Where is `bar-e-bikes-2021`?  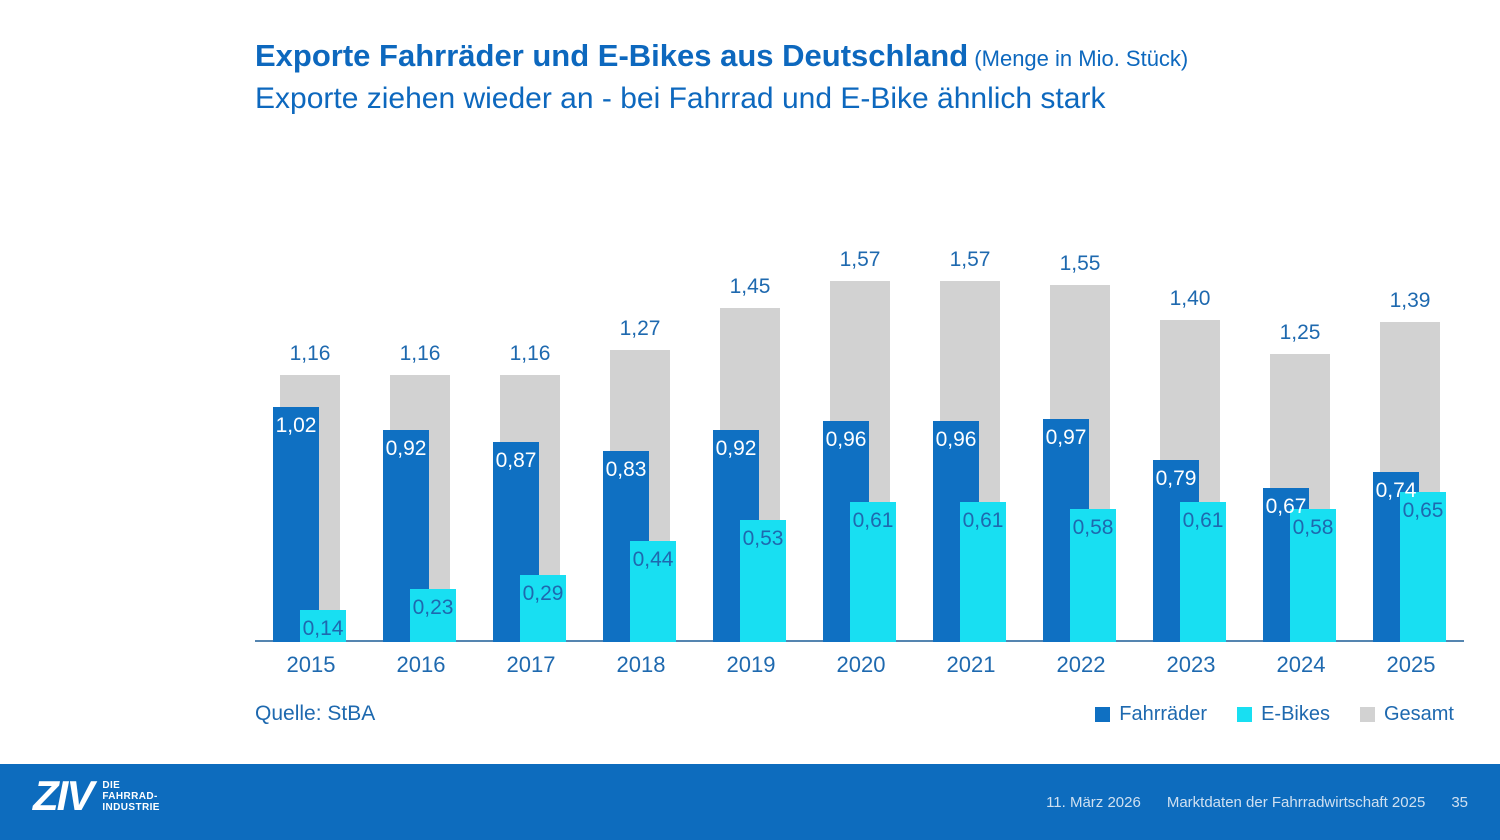
bar-e-bikes-2021 is located at coordinates (983, 572).